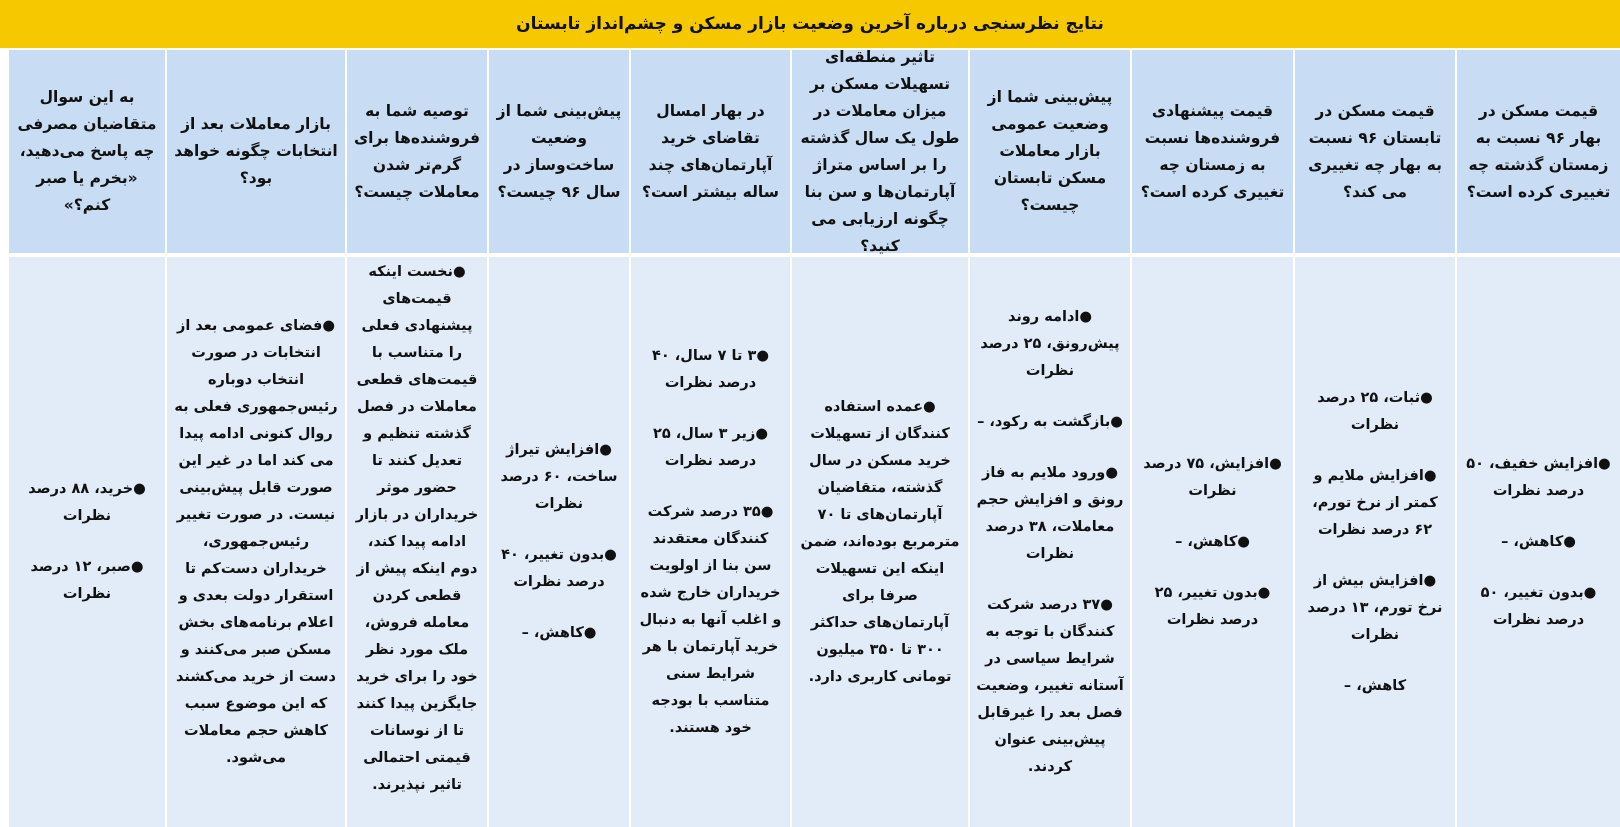 This screenshot has width=1620, height=827. I want to click on answer-item: ●افزایش تیراژ ساخت، ۶۰ درصد نظرات, so click(559, 477).